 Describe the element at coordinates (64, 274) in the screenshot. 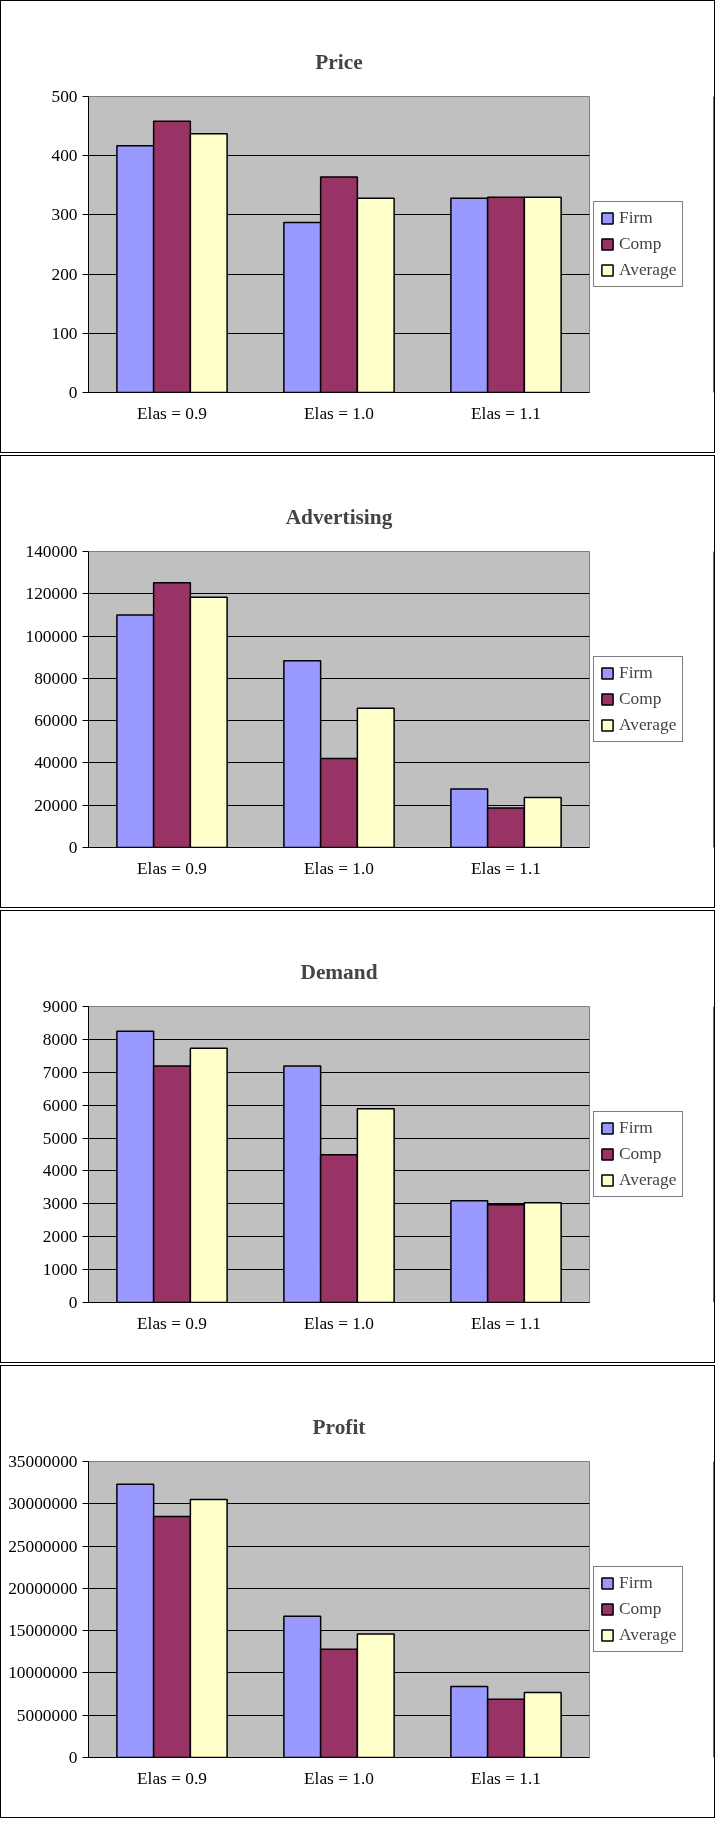

I see `y-tick-label: 200` at that location.